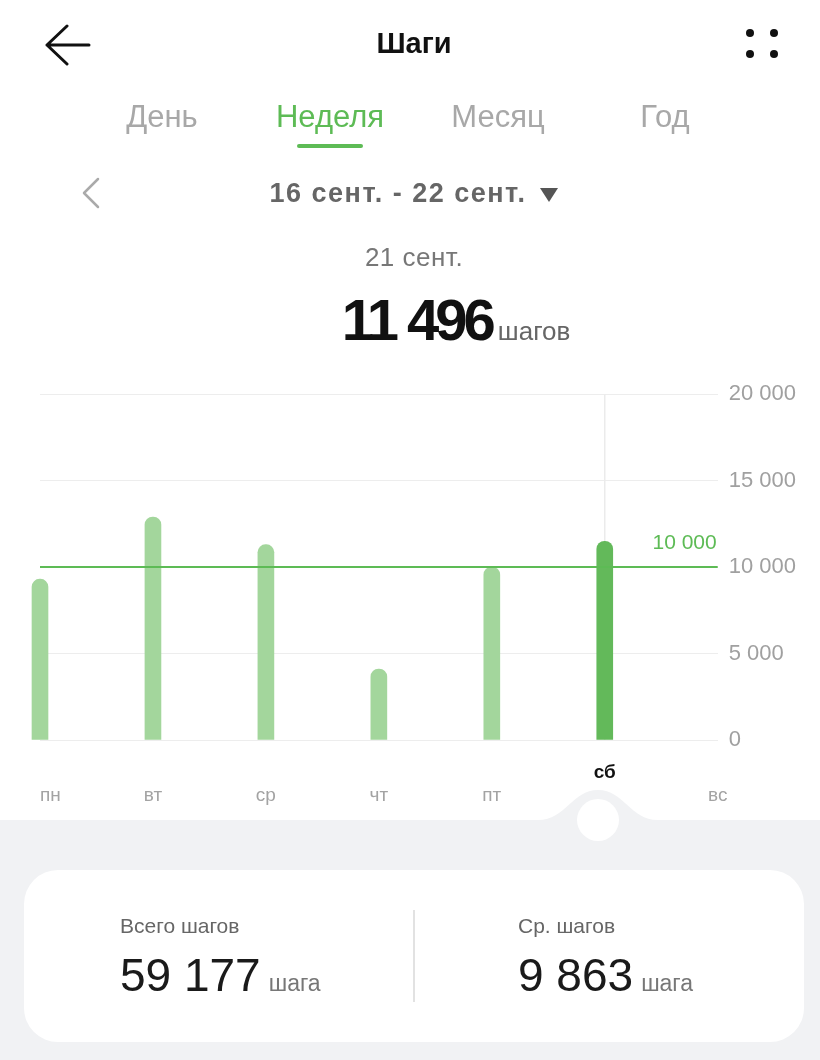  I want to click on text: Год, so click(665, 117).